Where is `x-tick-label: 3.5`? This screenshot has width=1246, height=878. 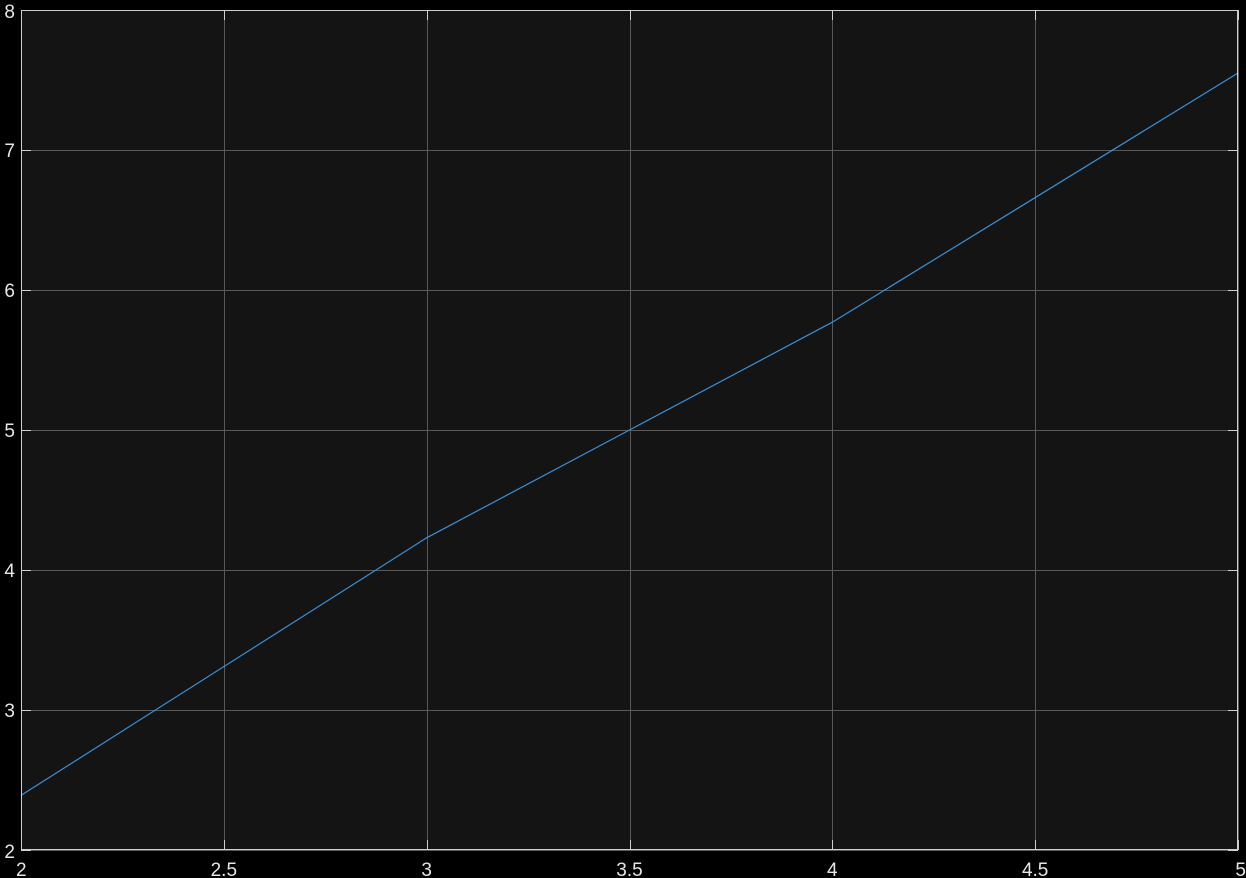 x-tick-label: 3.5 is located at coordinates (629, 869).